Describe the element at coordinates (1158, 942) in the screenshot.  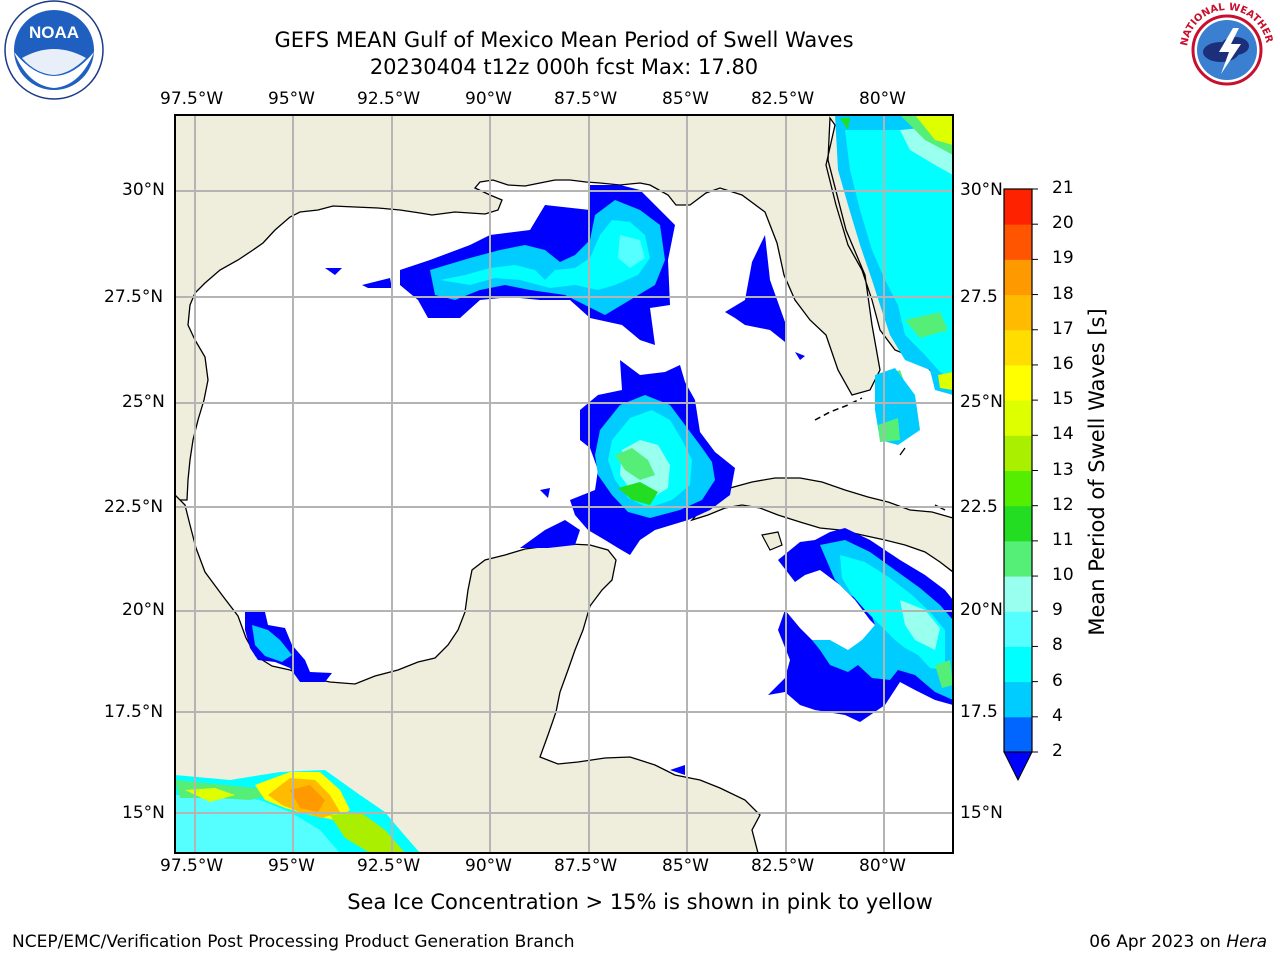
I see `footer-date-text: 06 Apr 2023 on` at that location.